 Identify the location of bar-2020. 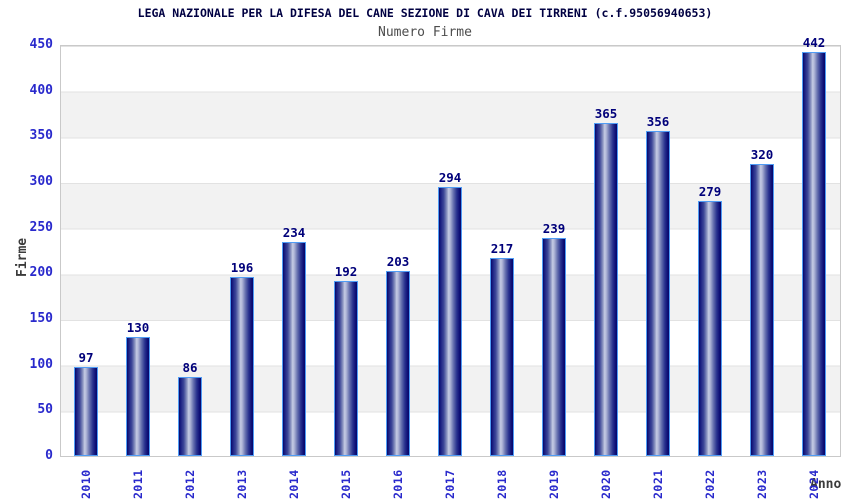
(606, 289).